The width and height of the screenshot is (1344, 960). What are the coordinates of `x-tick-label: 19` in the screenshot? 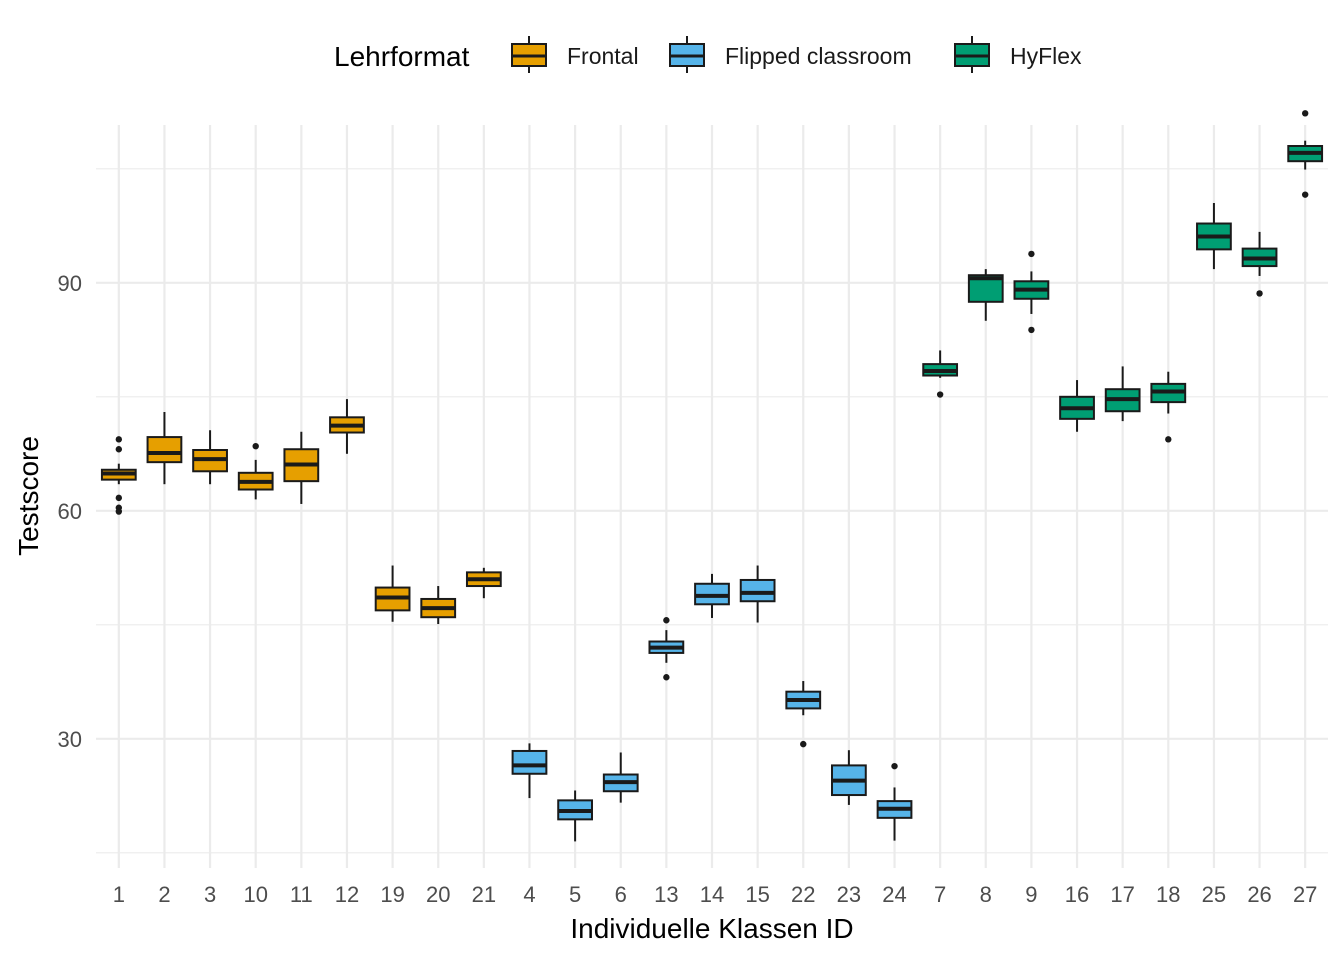 It's located at (392, 894).